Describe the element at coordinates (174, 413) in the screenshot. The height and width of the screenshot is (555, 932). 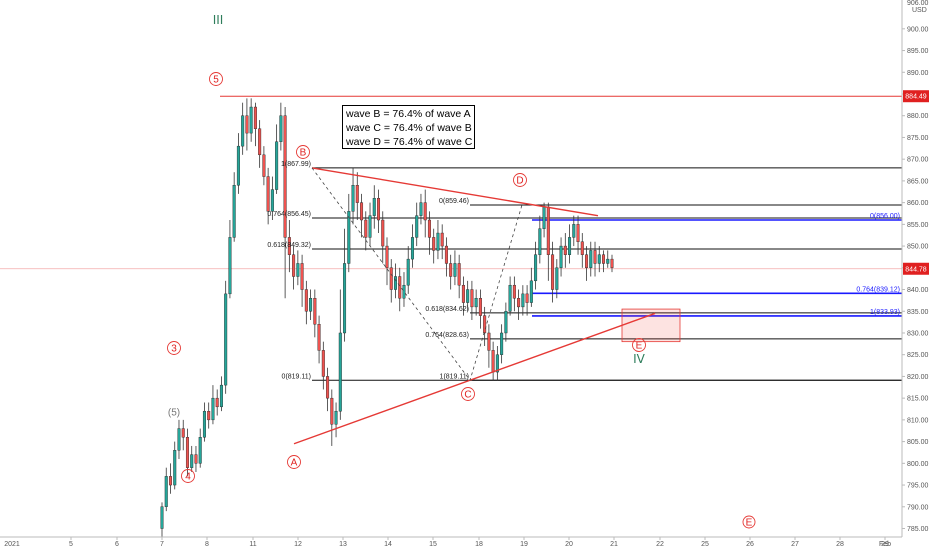
I see `wave-label-paren: (5)` at that location.